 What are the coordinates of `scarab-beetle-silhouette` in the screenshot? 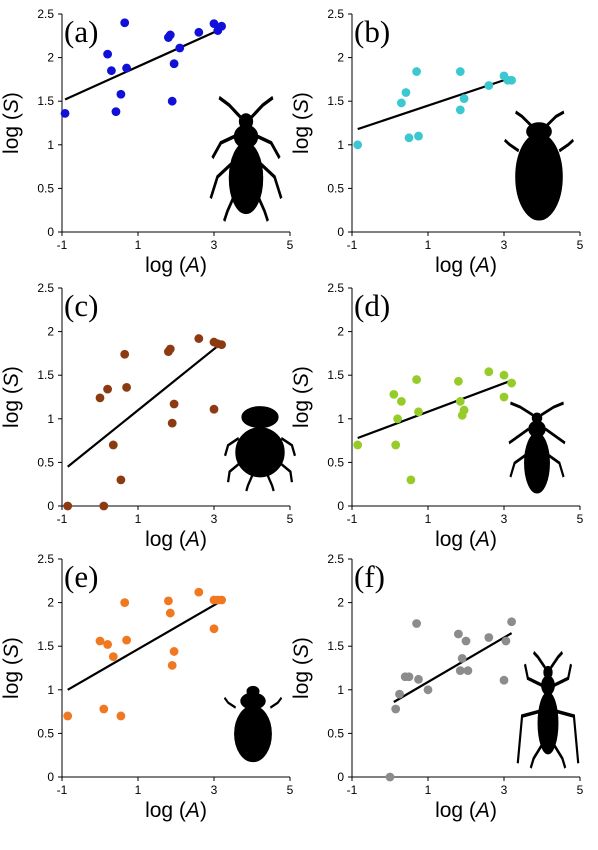 It's located at (253, 724).